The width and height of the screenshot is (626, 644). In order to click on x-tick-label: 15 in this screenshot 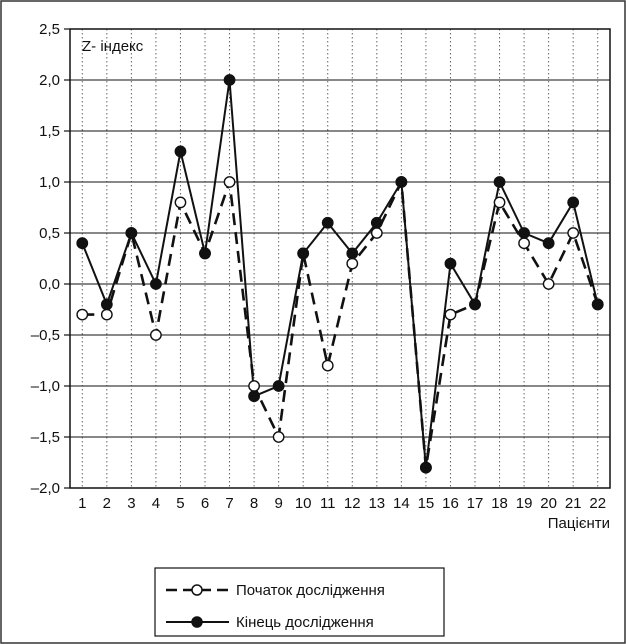, I will do `click(426, 503)`.